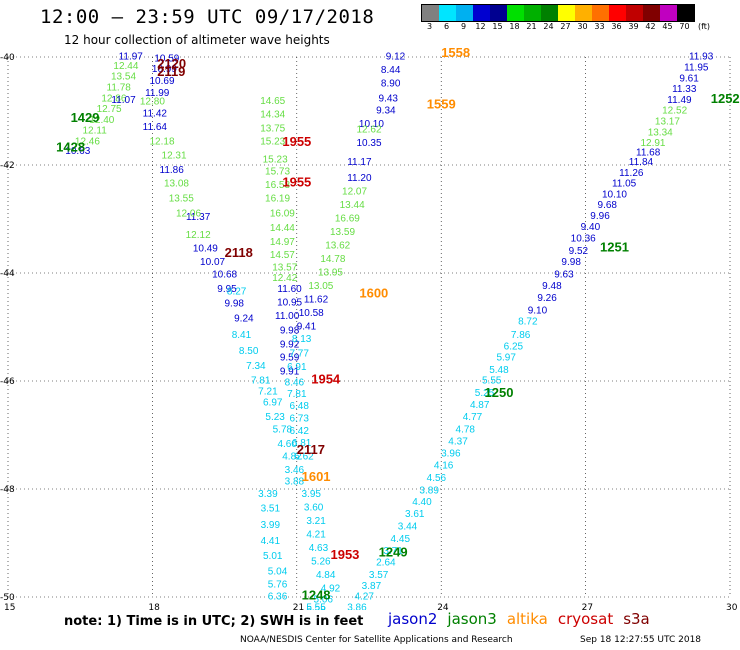  I want to click on wave-height-value: 6.73, so click(299, 419).